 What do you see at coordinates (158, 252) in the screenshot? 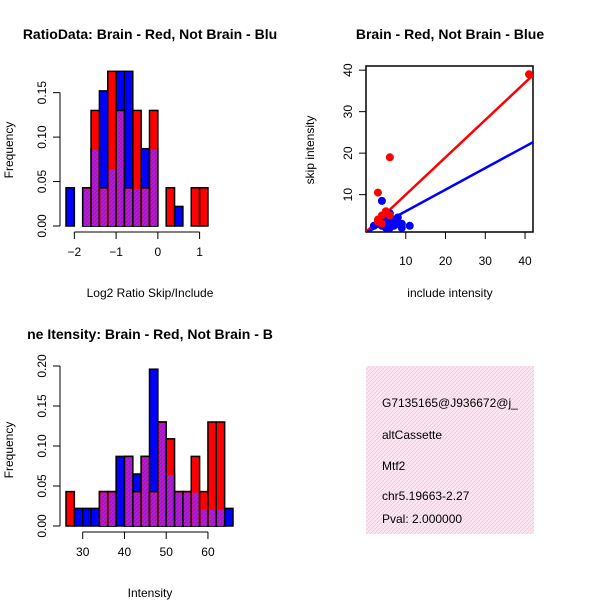
I see `x-tick-label: 0` at bounding box center [158, 252].